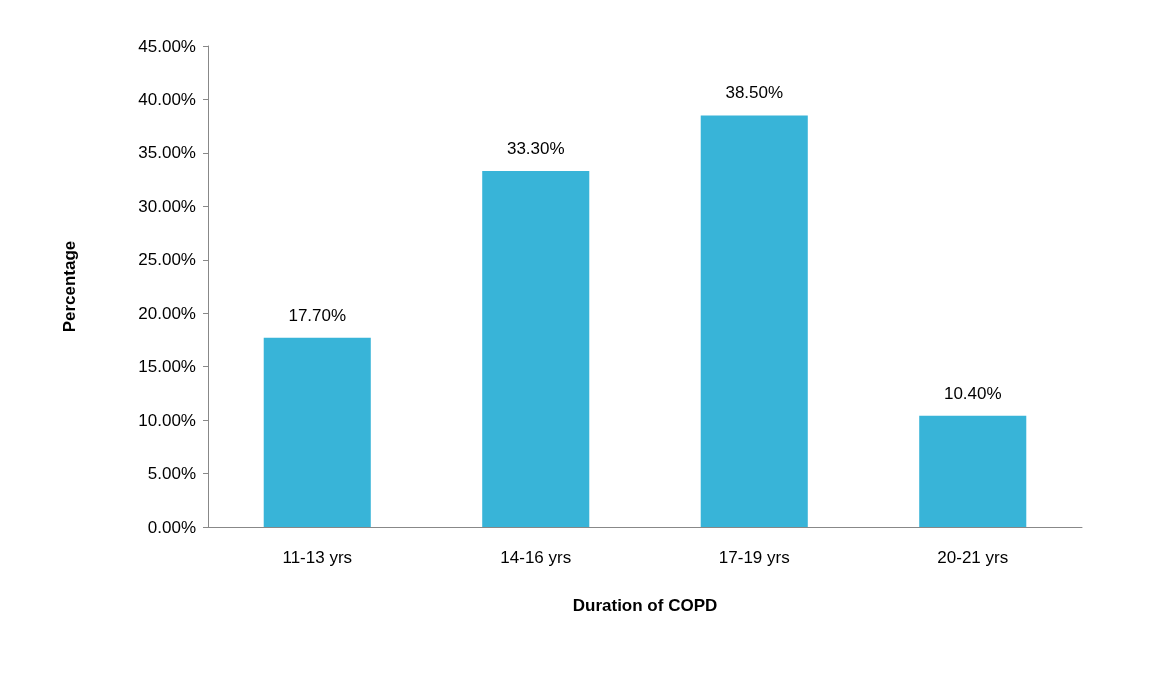  What do you see at coordinates (167, 206) in the screenshot?
I see `y-tick-label: 30.00%` at bounding box center [167, 206].